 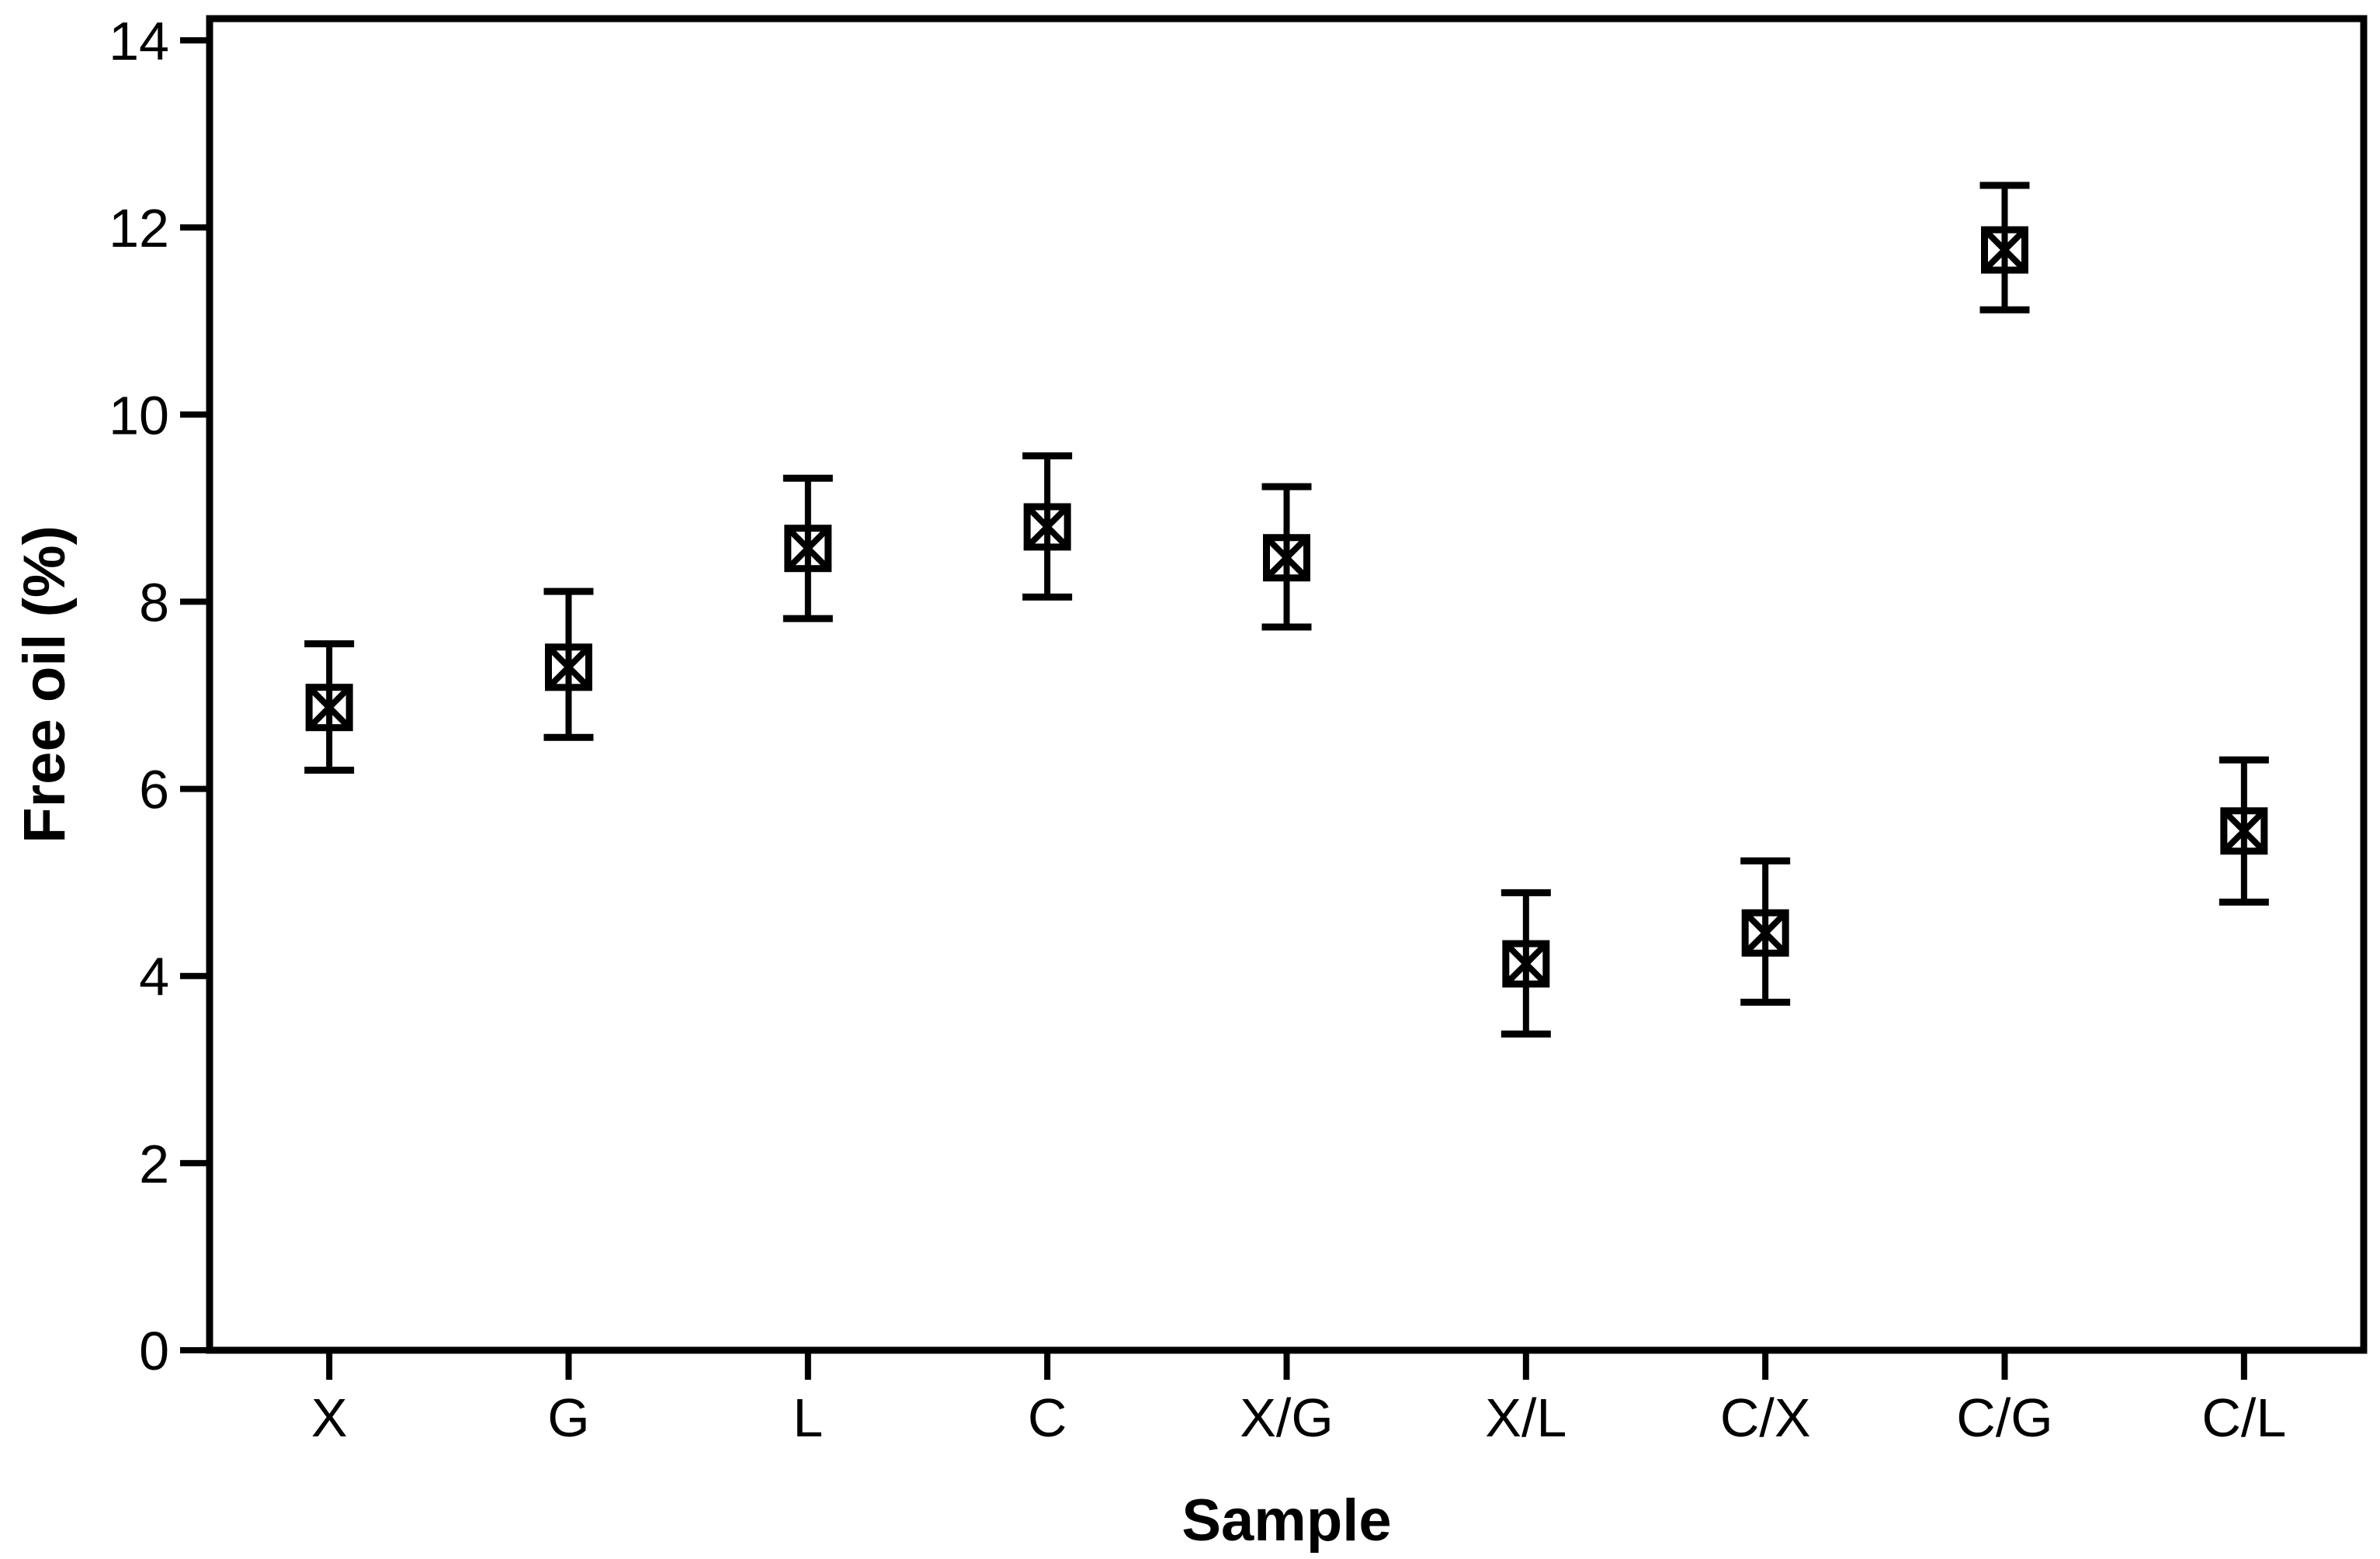 I want to click on x-tick-label: C/X, so click(x=1766, y=1418).